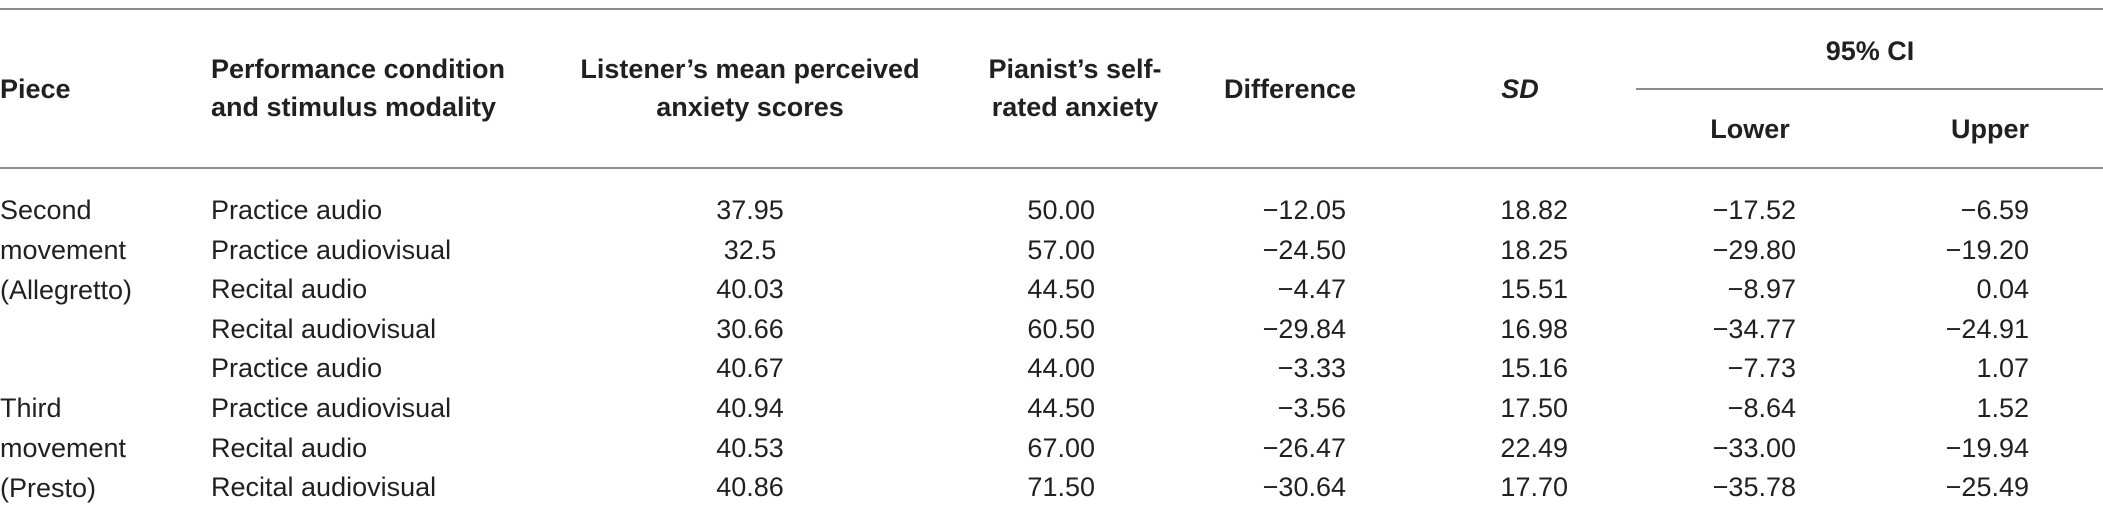 Image resolution: width=2103 pixels, height=519 pixels. I want to click on cell-upper: −19.94, so click(1987, 448).